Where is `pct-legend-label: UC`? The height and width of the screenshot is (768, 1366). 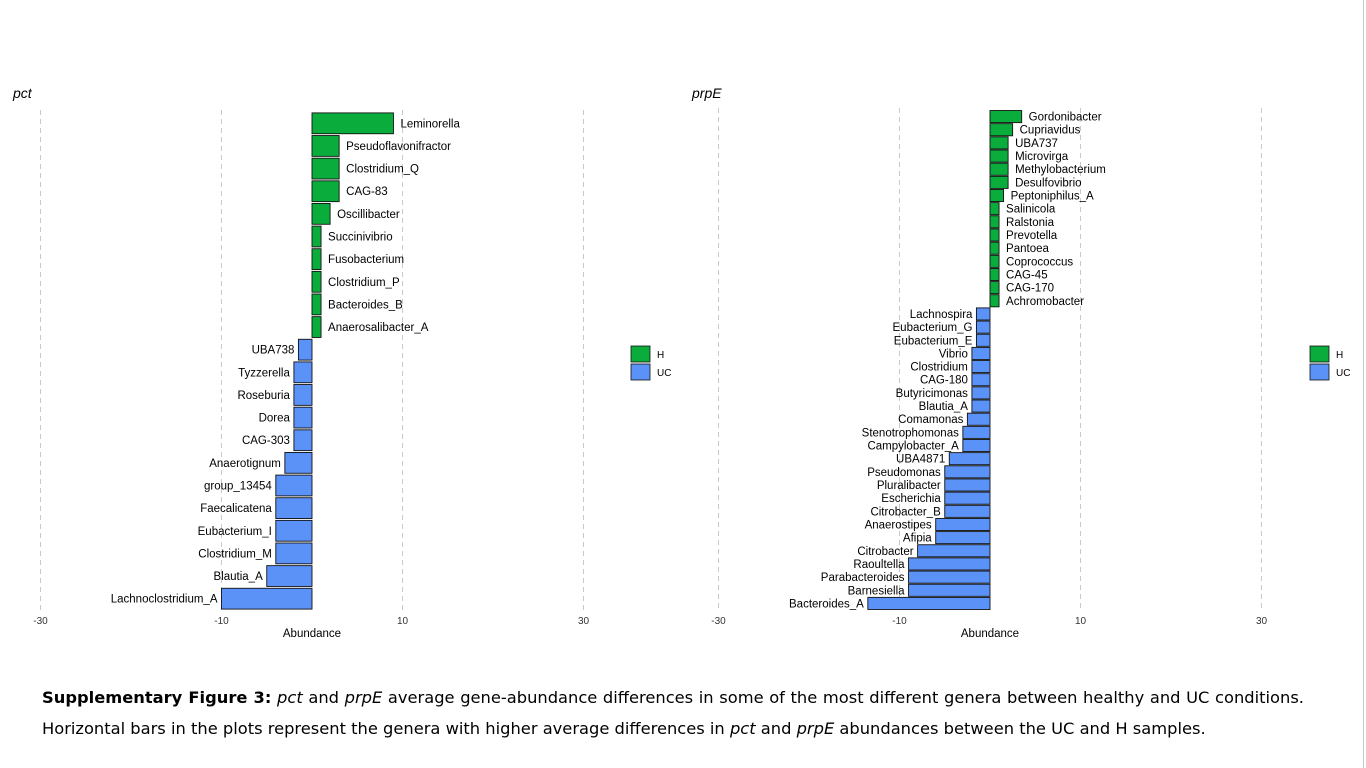
pct-legend-label: UC is located at coordinates (664, 373).